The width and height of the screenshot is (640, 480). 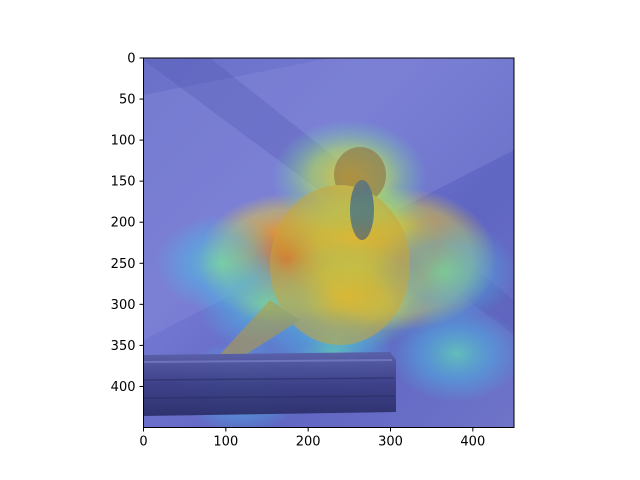 I want to click on y-tick-label: 300, so click(x=123, y=305).